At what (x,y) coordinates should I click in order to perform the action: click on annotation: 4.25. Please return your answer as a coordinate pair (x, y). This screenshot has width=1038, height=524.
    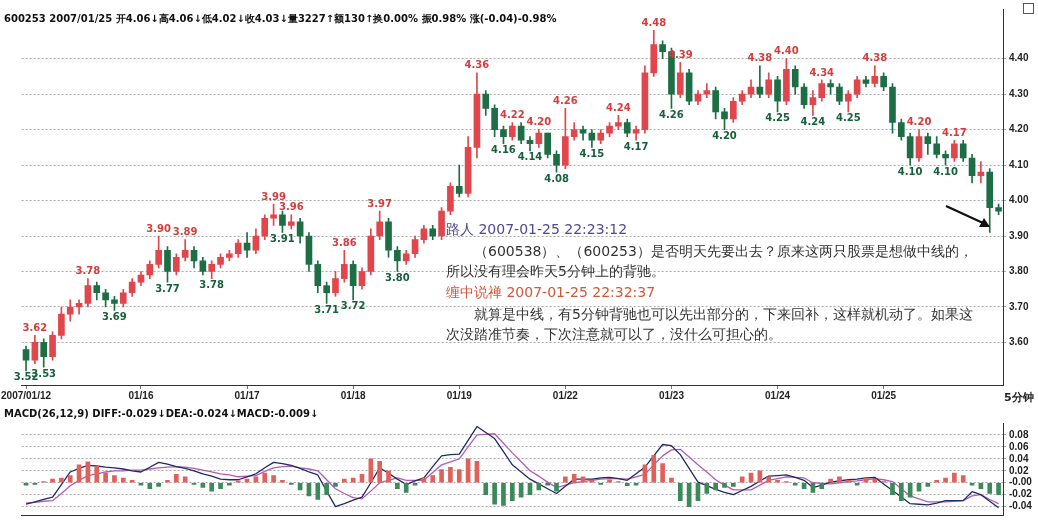
    Looking at the image, I should click on (777, 118).